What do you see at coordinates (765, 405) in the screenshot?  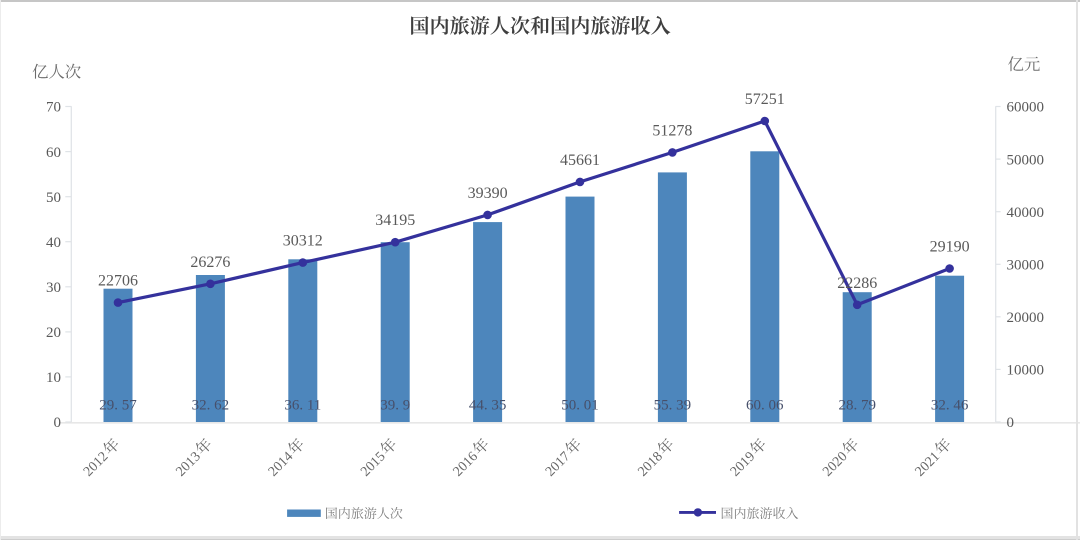 I see `svg-text: 60. 06` at bounding box center [765, 405].